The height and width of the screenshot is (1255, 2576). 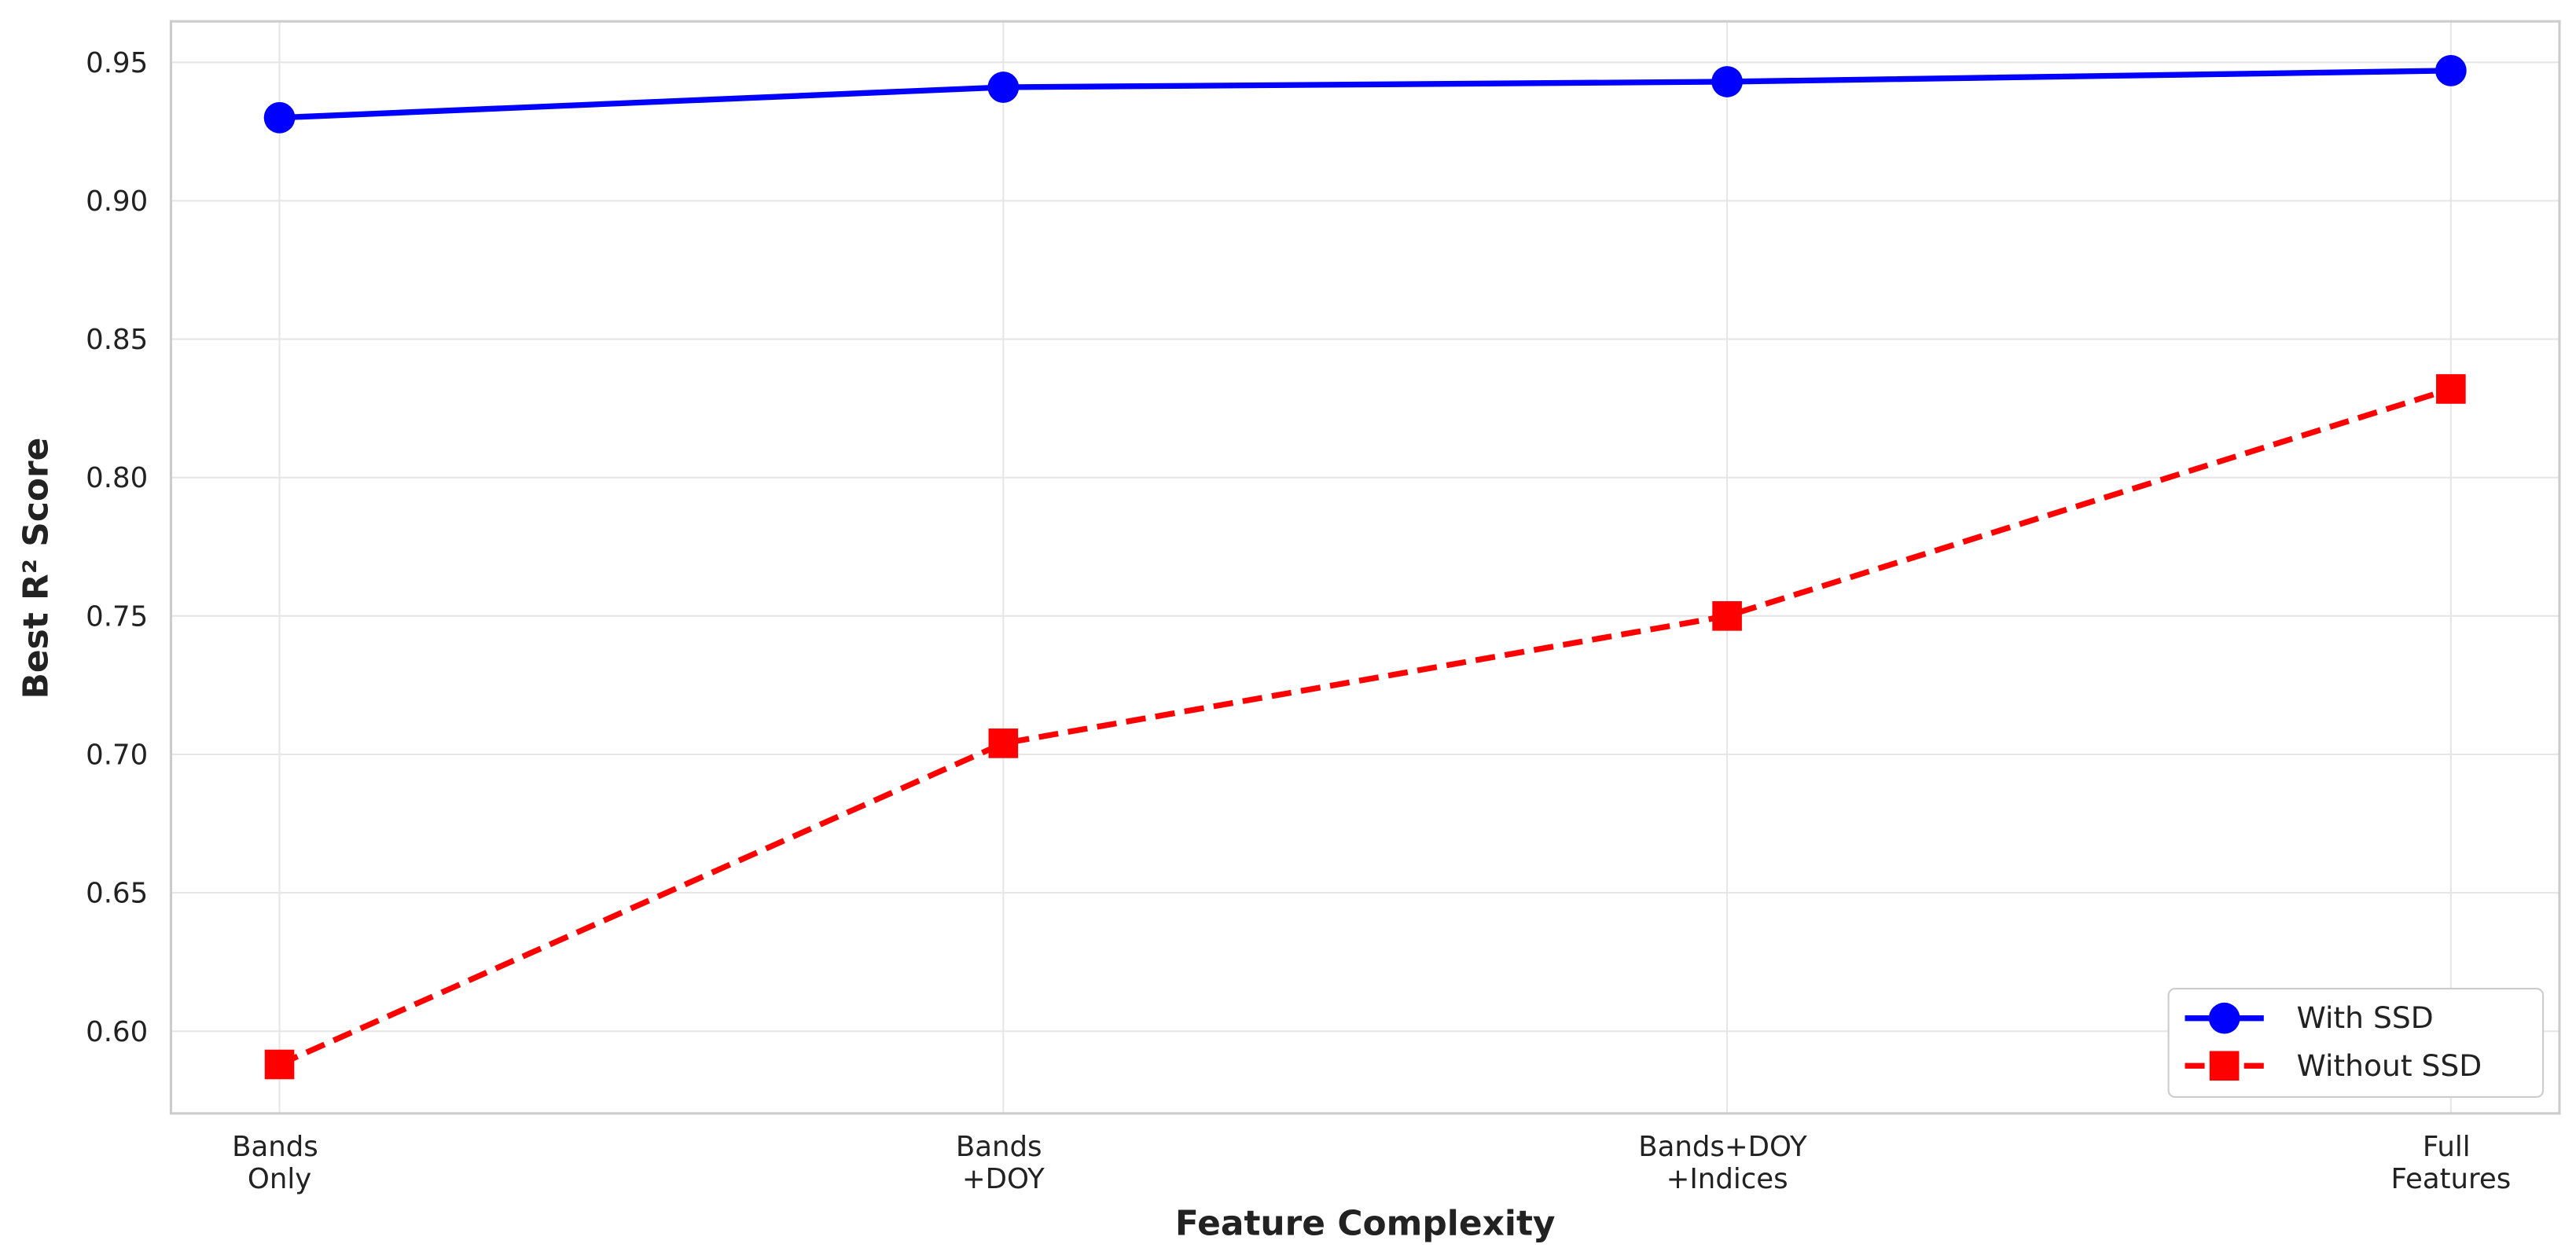 What do you see at coordinates (1365, 95) in the screenshot?
I see `series-line` at bounding box center [1365, 95].